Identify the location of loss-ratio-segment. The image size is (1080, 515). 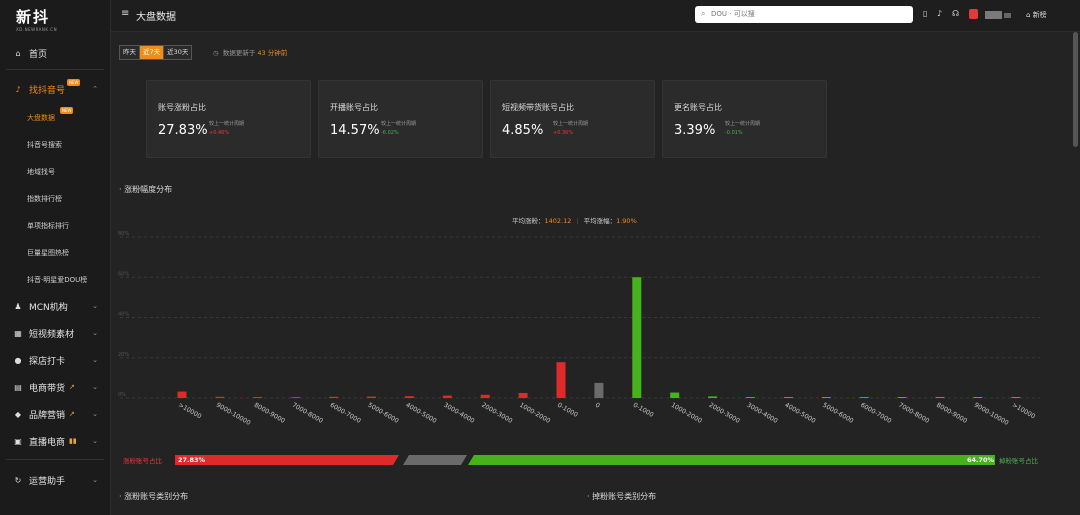
(731, 460).